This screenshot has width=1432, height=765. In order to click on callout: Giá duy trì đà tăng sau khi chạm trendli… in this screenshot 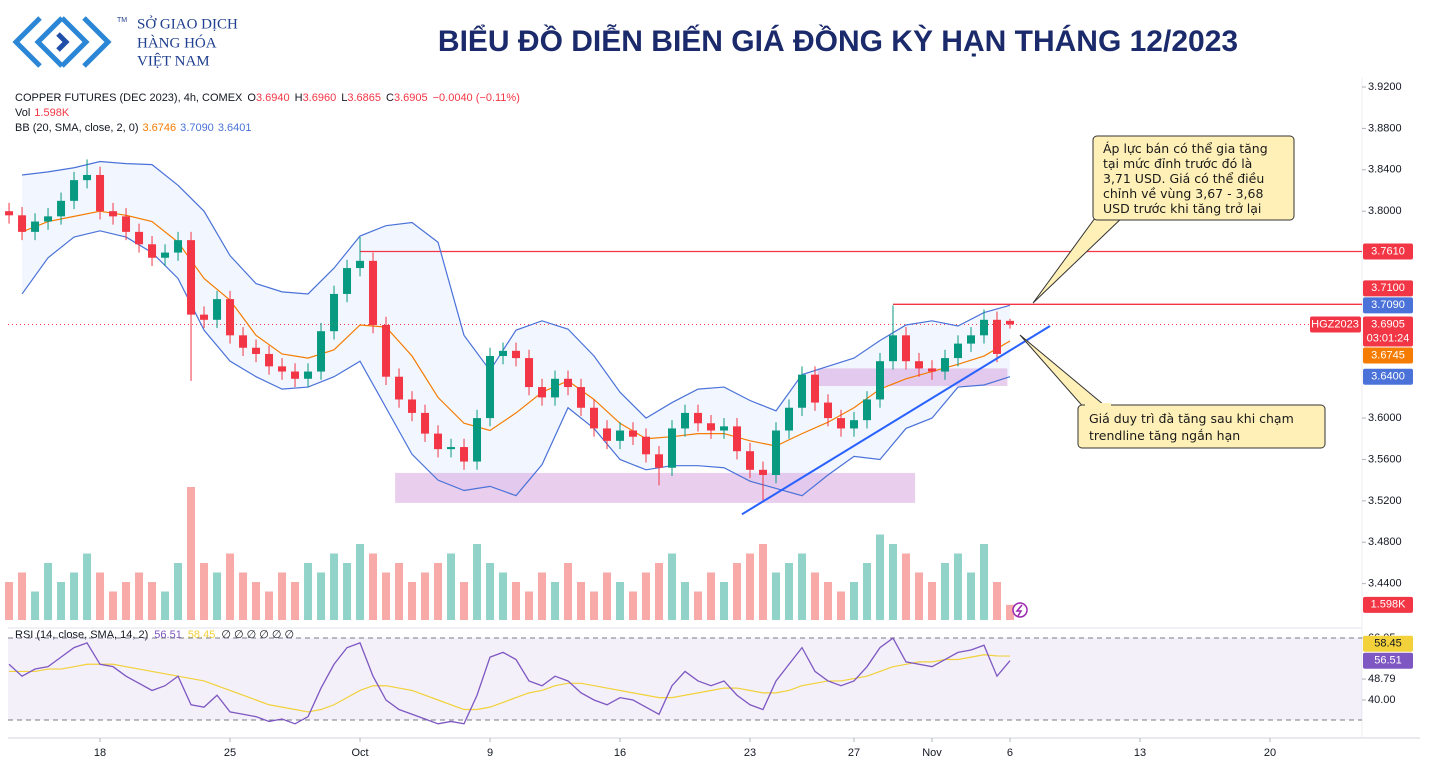, I will do `click(1172, 391)`.